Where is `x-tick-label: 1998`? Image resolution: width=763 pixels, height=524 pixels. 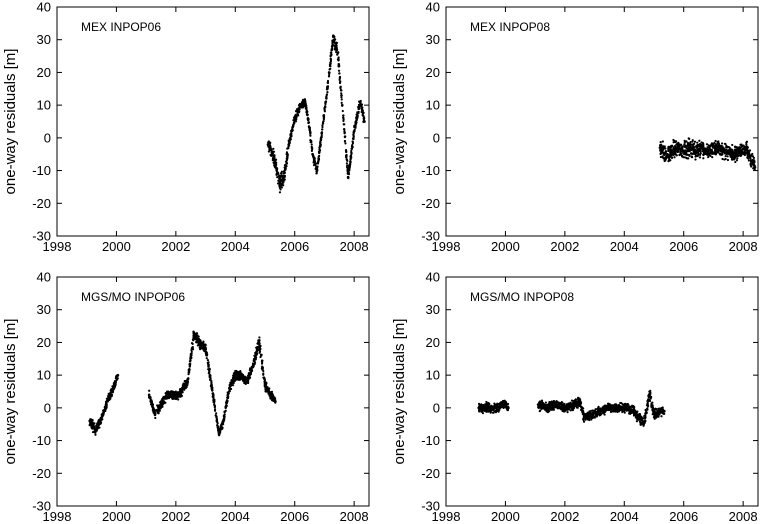 x-tick-label: 1998 is located at coordinates (446, 516).